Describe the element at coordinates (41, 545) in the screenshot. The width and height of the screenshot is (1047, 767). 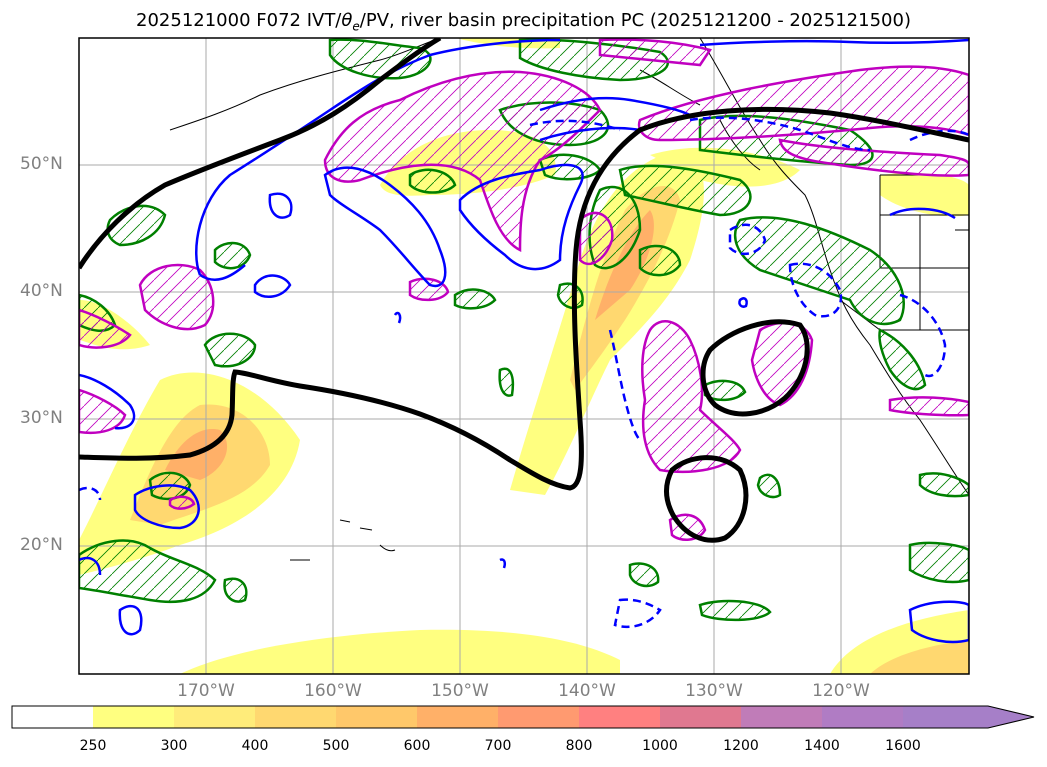
I see `lat-label-20n: 20°N` at that location.